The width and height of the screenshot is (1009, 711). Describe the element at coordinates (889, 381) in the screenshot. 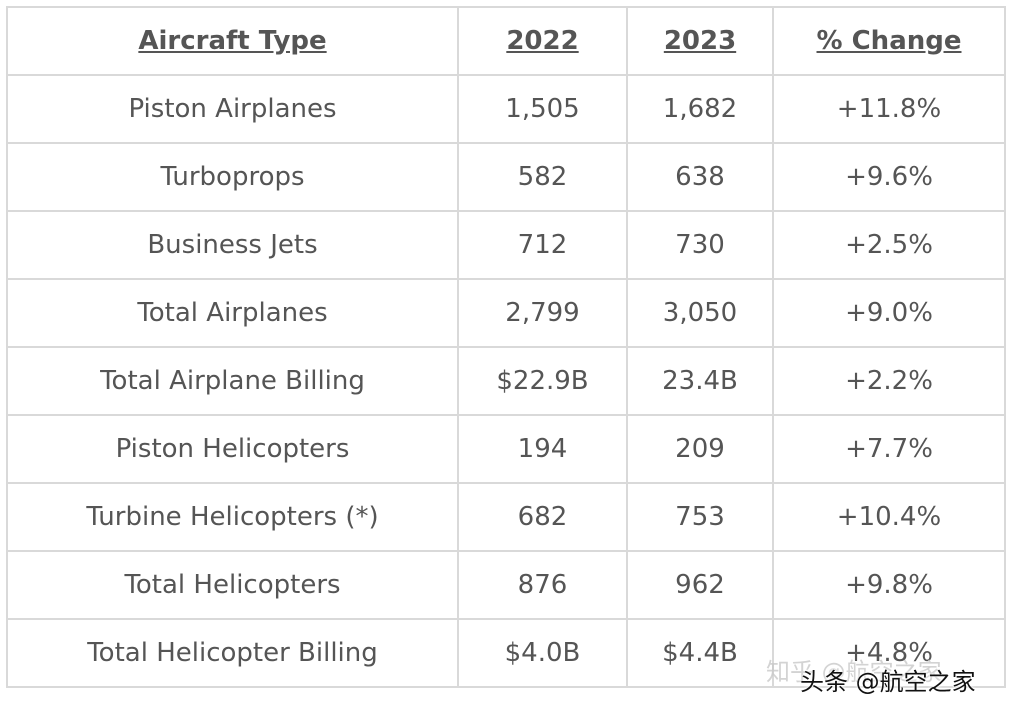

I see `table-cell: +2.2%` at that location.